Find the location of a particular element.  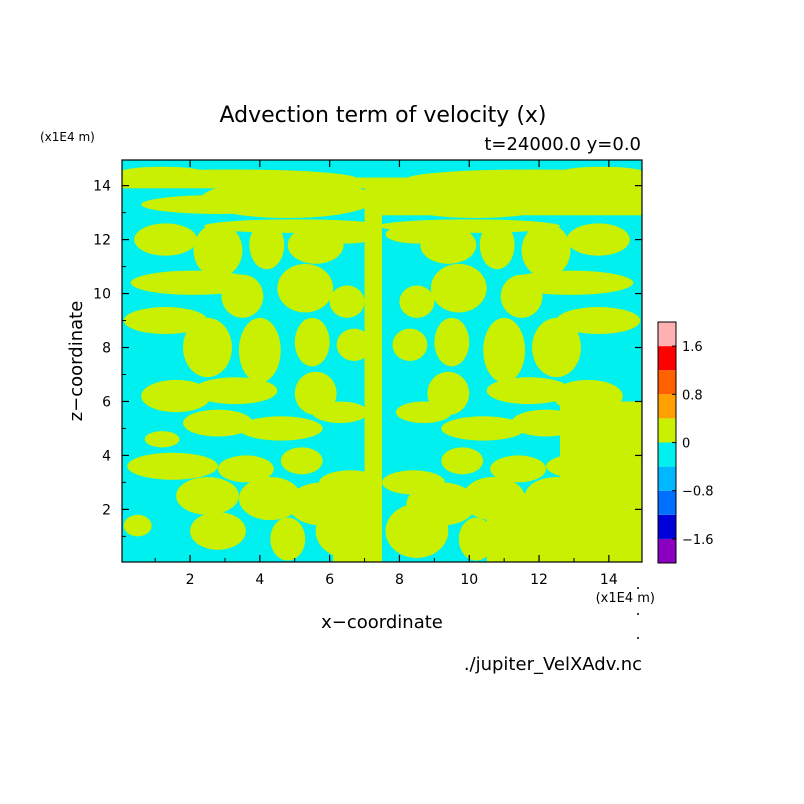

x-tick-label: 14 is located at coordinates (609, 580).